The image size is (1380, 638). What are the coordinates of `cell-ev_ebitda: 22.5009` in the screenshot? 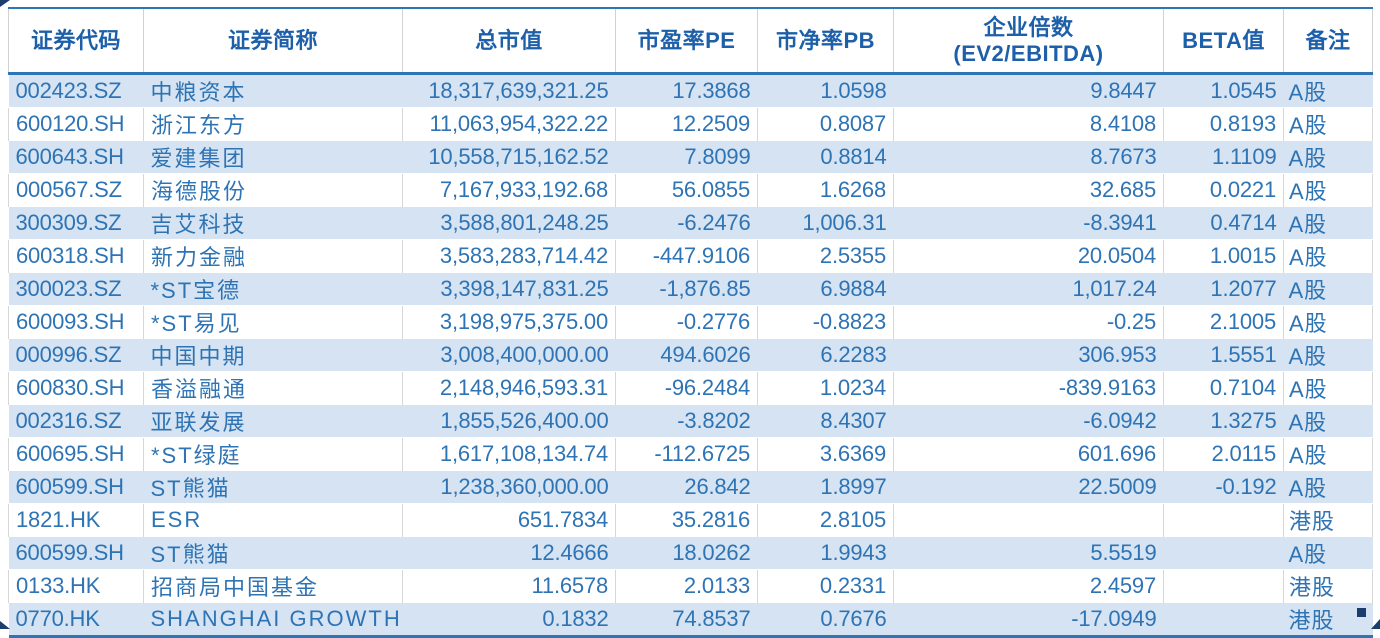 It's located at (1028, 487).